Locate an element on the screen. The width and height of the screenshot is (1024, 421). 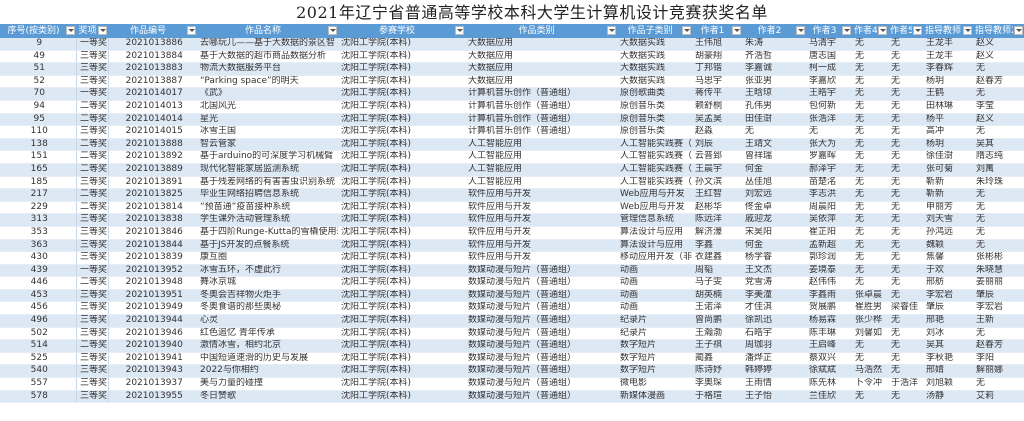
cell-author-3: 徐斌斌 is located at coordinates (829, 371).